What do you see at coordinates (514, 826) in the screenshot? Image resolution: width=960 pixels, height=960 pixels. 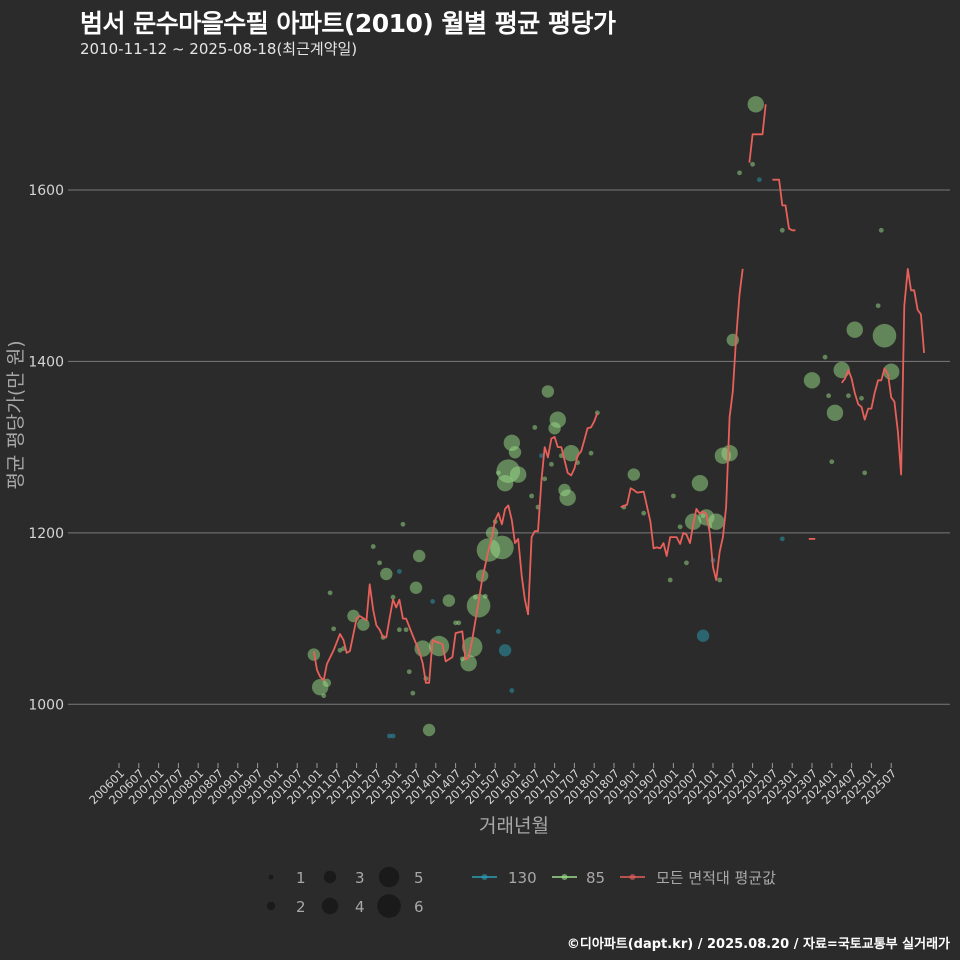 I see `x-axis-label: 거래년월` at bounding box center [514, 826].